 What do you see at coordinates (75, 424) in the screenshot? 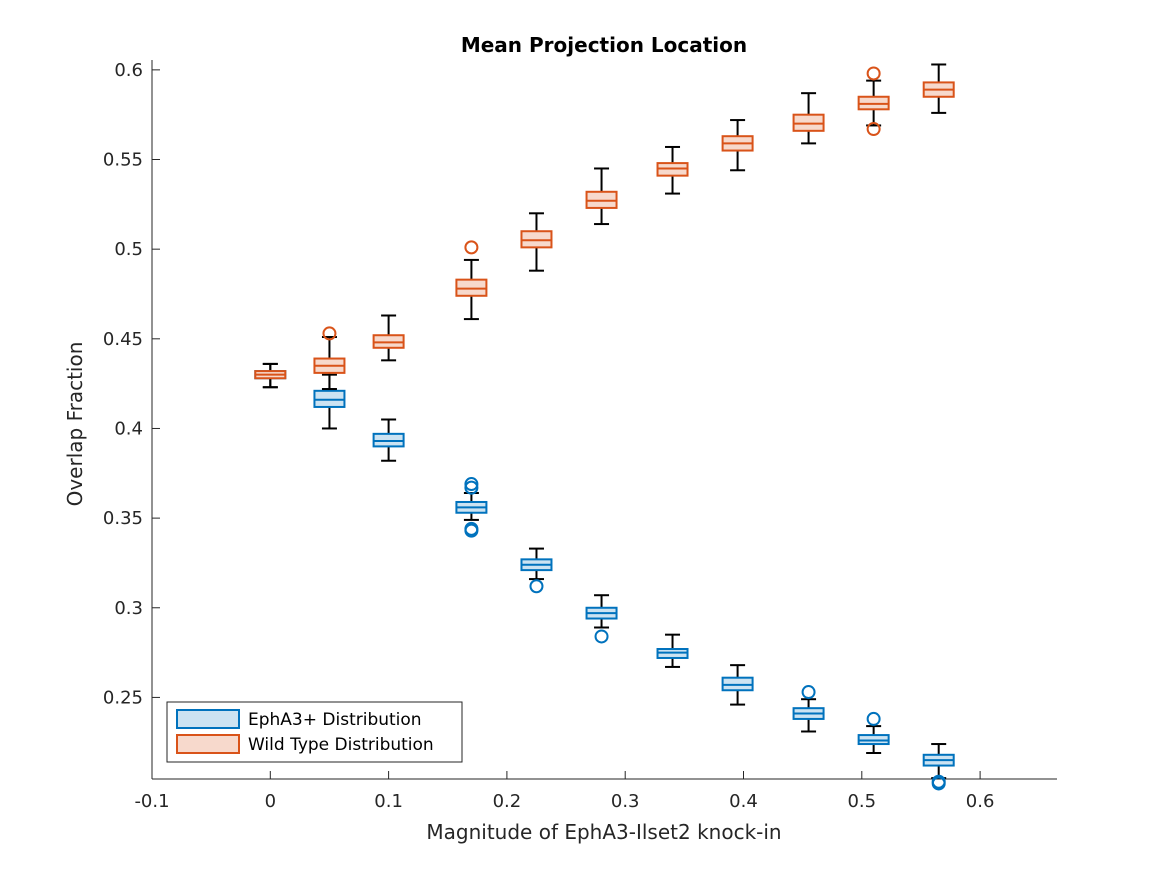
I see `y-axis-title: Overlap Fraction` at bounding box center [75, 424].